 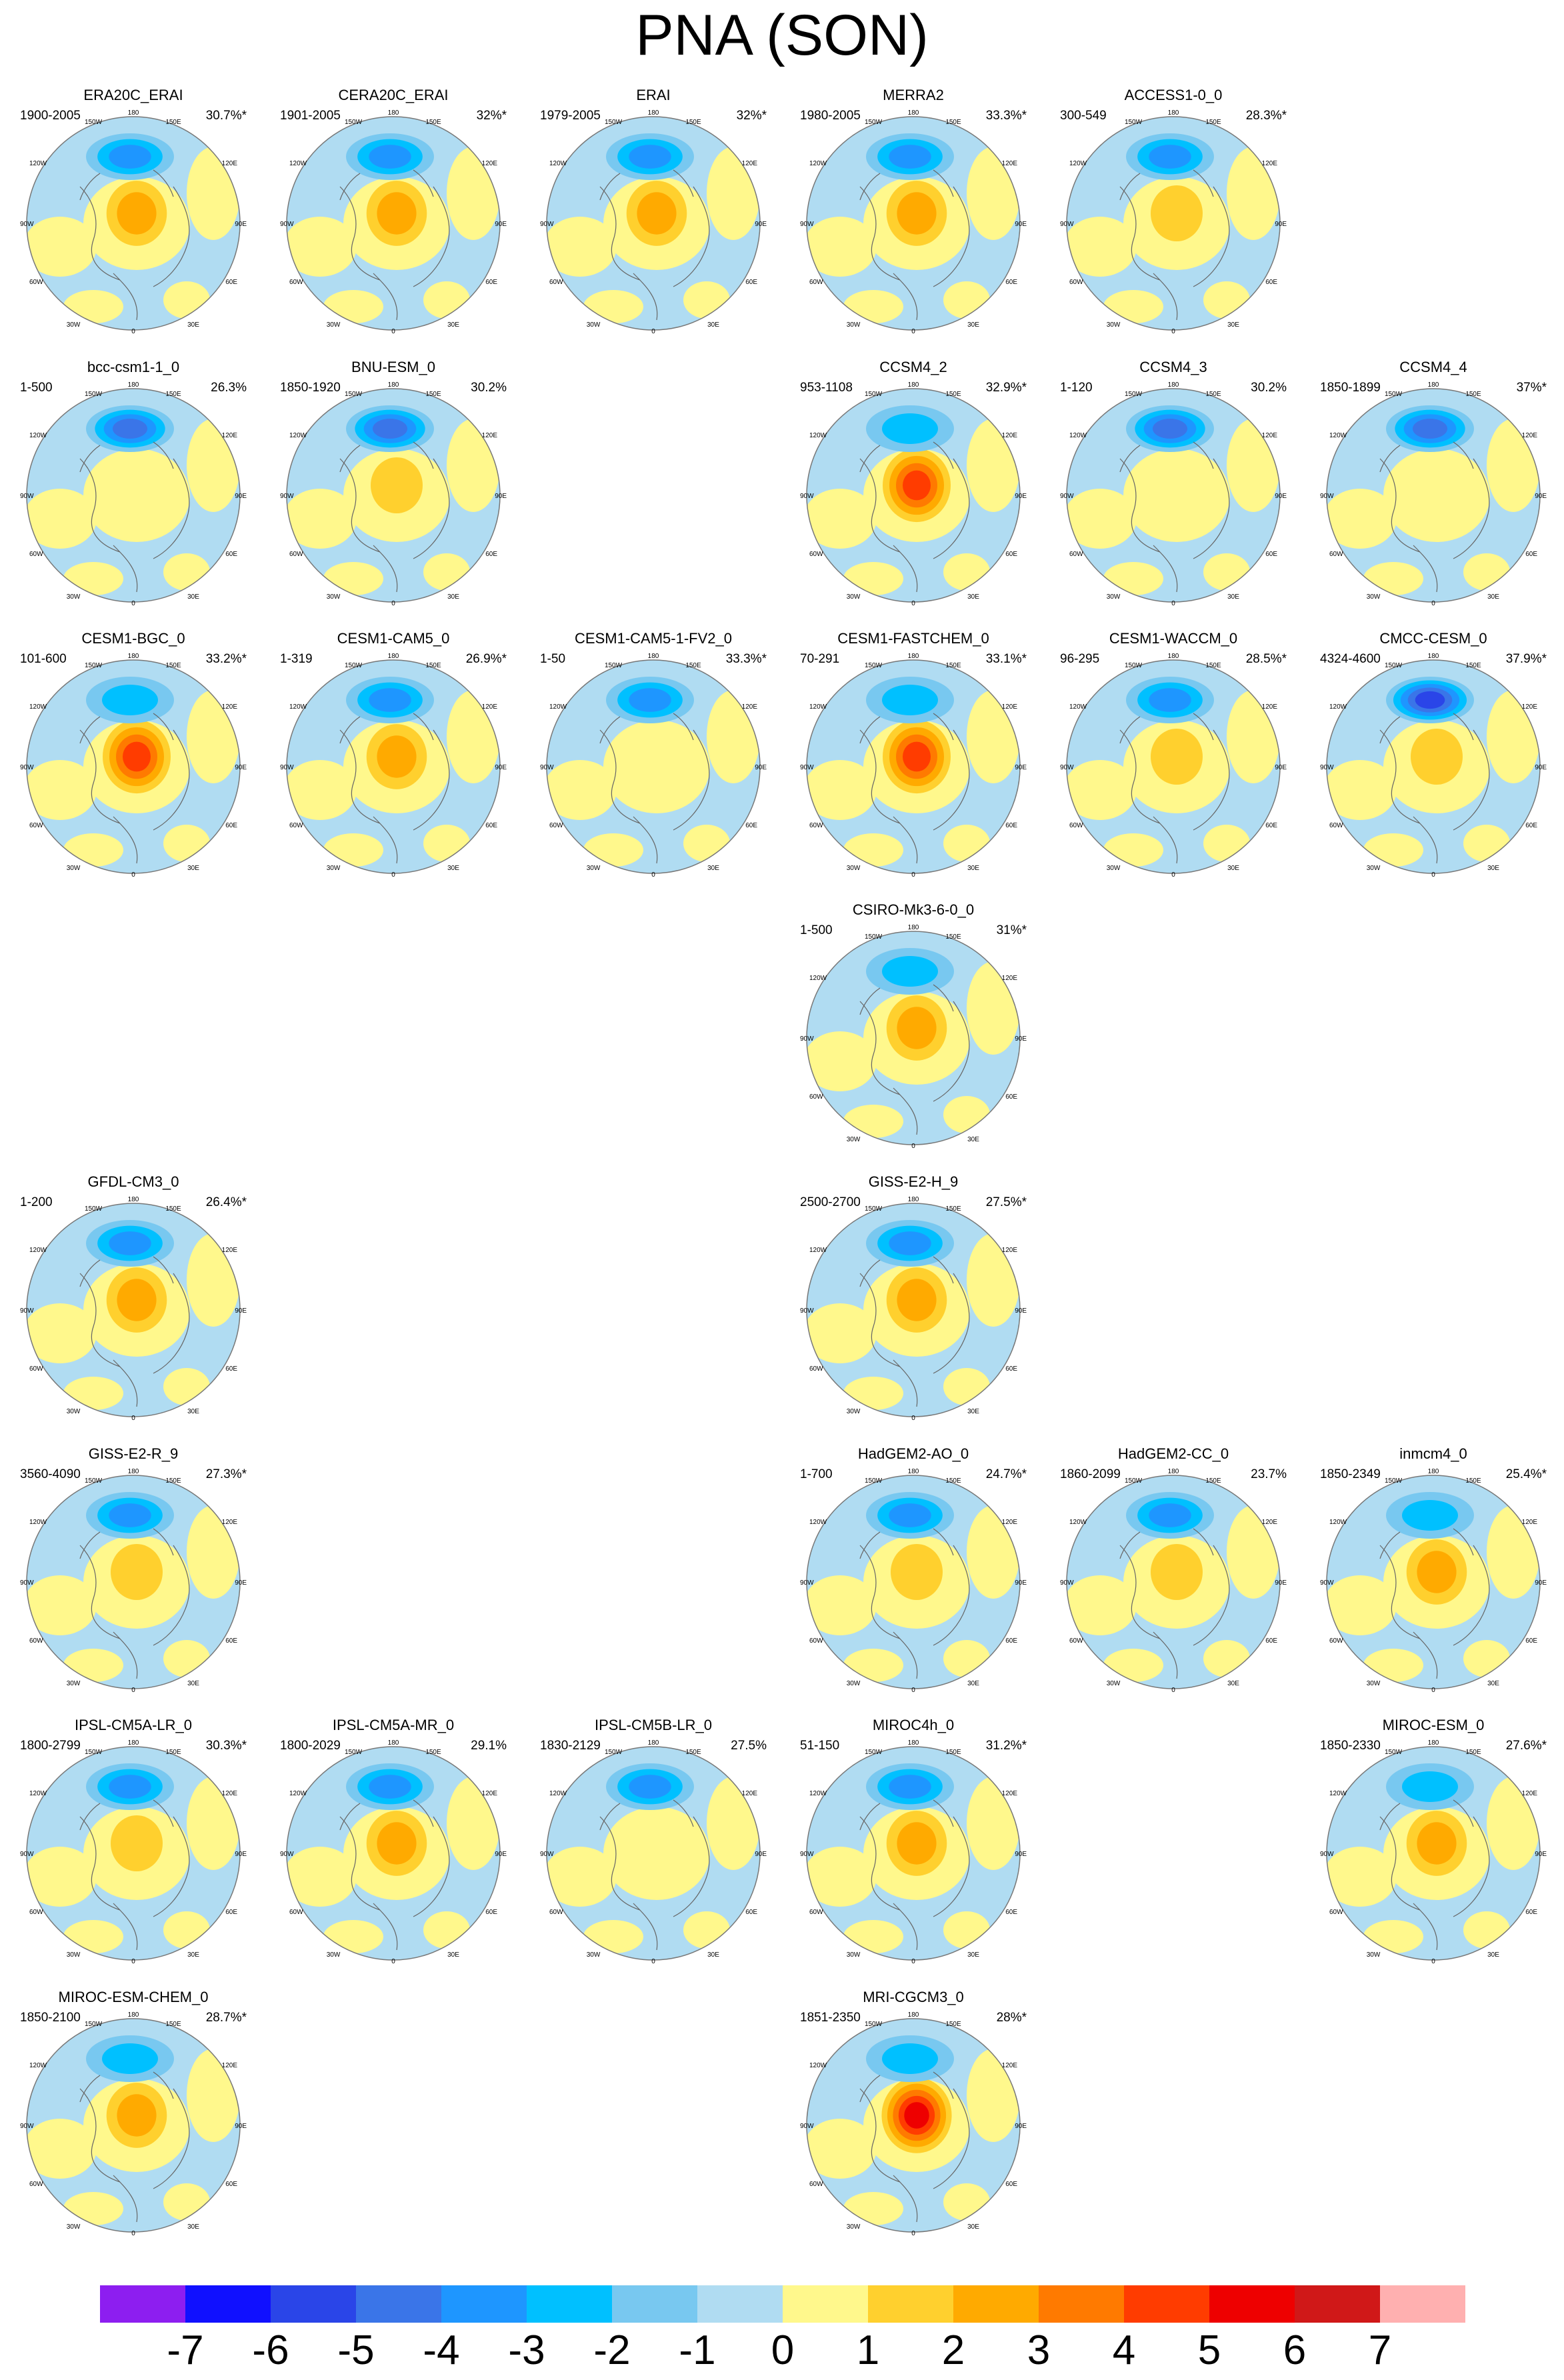 What do you see at coordinates (816, 1474) in the screenshot?
I see `panel-period: 1-700` at bounding box center [816, 1474].